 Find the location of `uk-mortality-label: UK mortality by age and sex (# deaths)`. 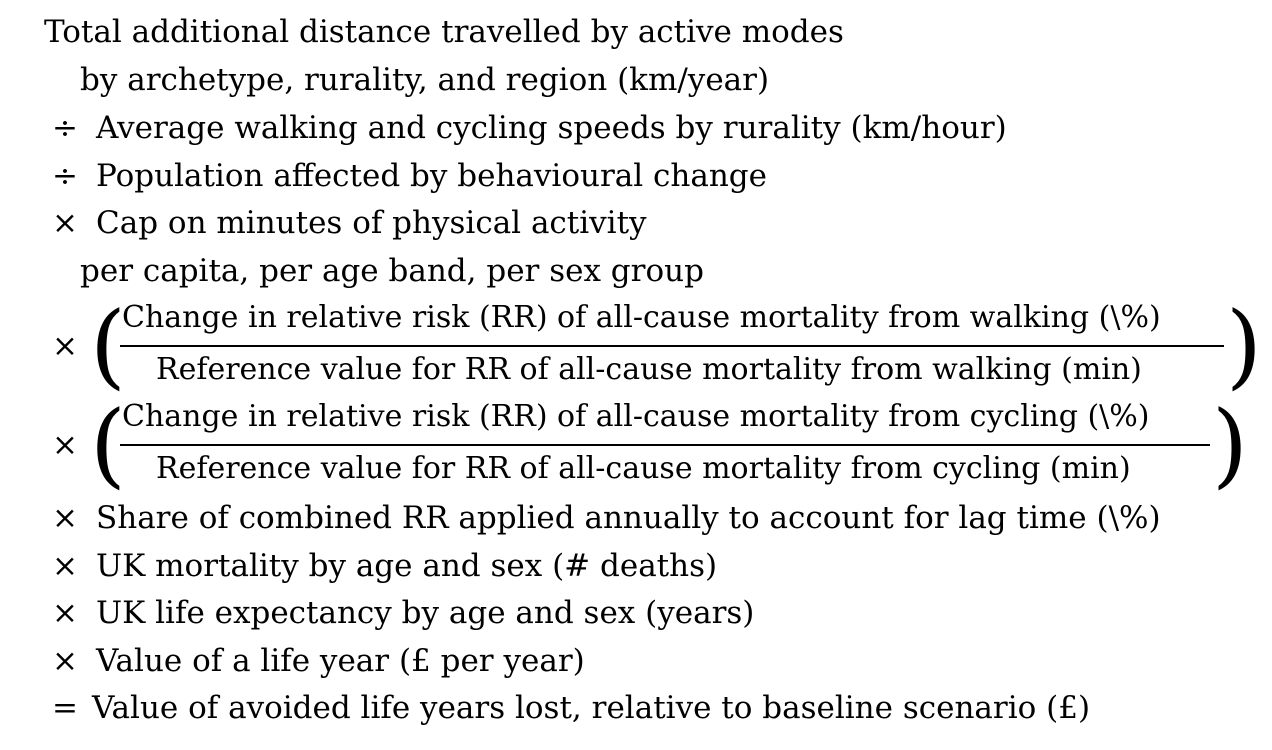

uk-mortality-label: UK mortality by age and sex (# deaths) is located at coordinates (407, 566).